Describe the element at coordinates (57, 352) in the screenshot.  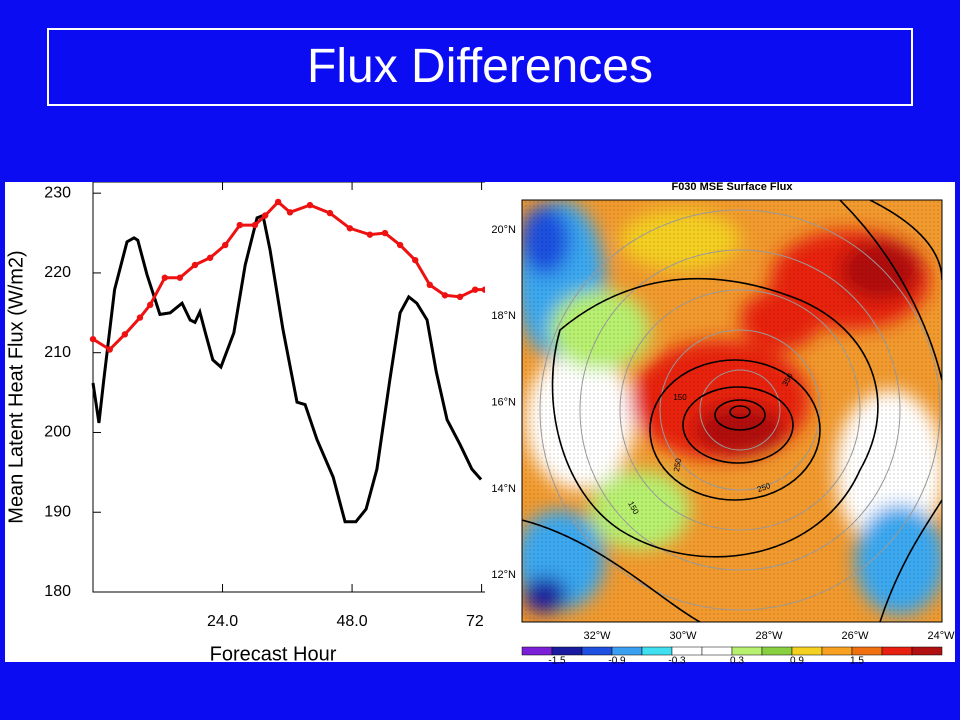
I see `y-tick-label: 210` at that location.